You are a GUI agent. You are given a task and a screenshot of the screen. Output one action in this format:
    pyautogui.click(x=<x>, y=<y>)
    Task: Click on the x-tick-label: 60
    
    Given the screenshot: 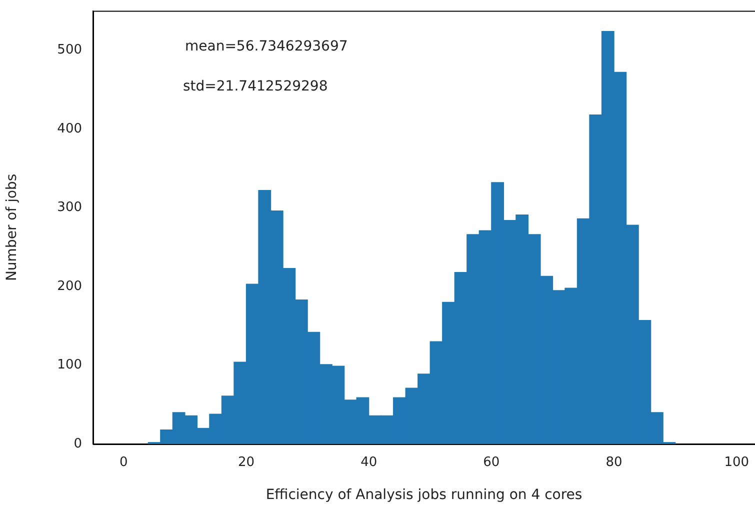 What is the action you would take?
    pyautogui.click(x=491, y=462)
    